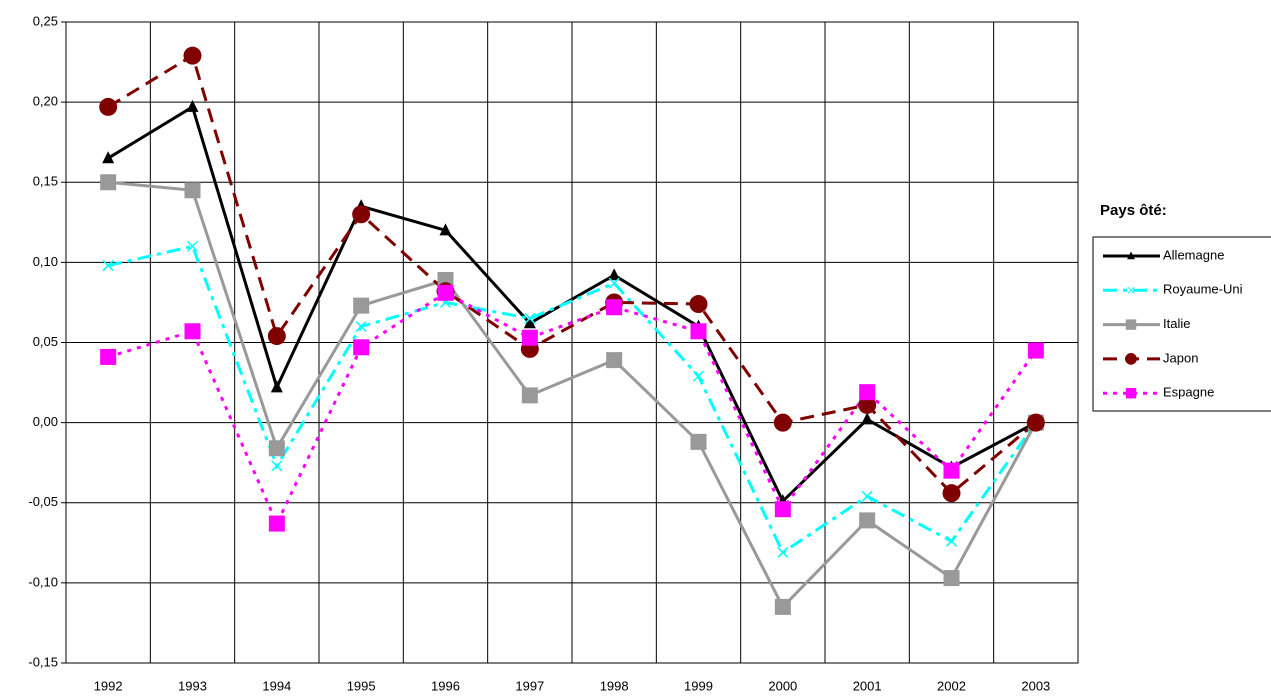 The image size is (1271, 697). Describe the element at coordinates (361, 685) in the screenshot. I see `x-tick-label: 1995` at that location.